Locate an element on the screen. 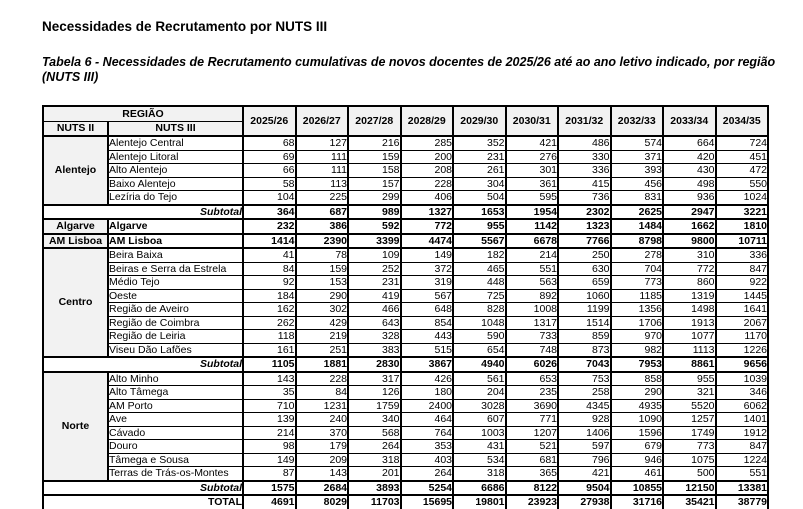  value-cell: 955 is located at coordinates (479, 226).